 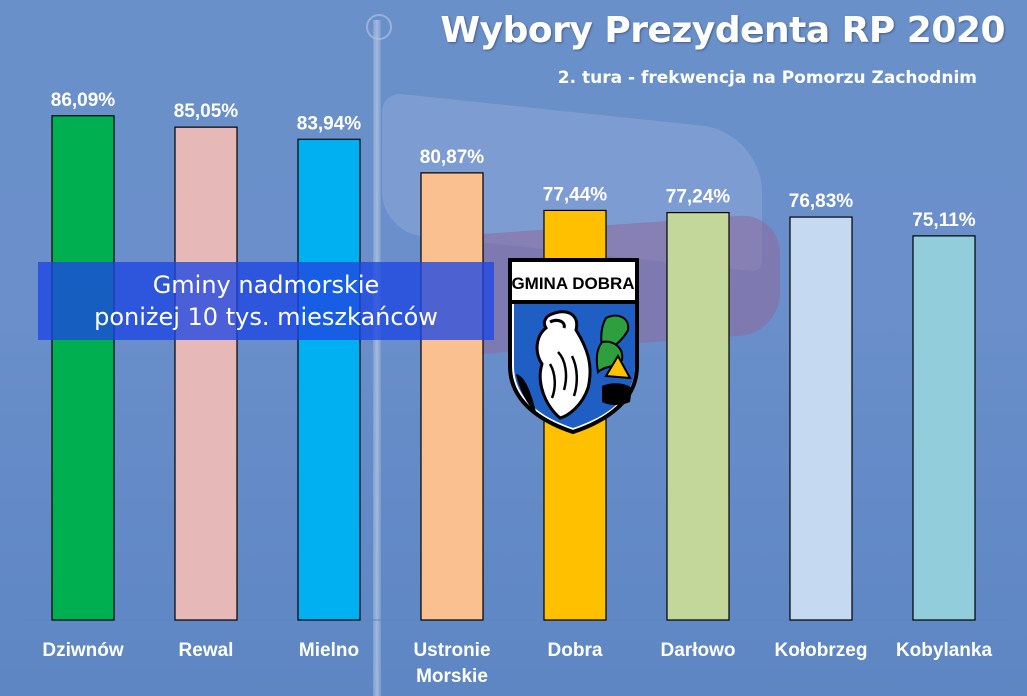 I want to click on data-label: 80,87%, so click(x=452, y=157).